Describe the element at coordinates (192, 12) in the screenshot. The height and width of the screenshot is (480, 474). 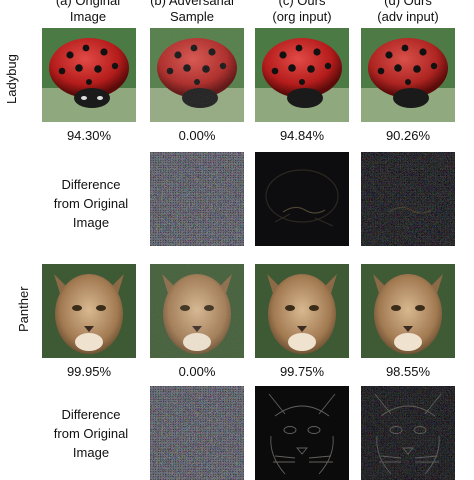
I see `column-header-adversarial: (b) Adversarial Sample` at that location.